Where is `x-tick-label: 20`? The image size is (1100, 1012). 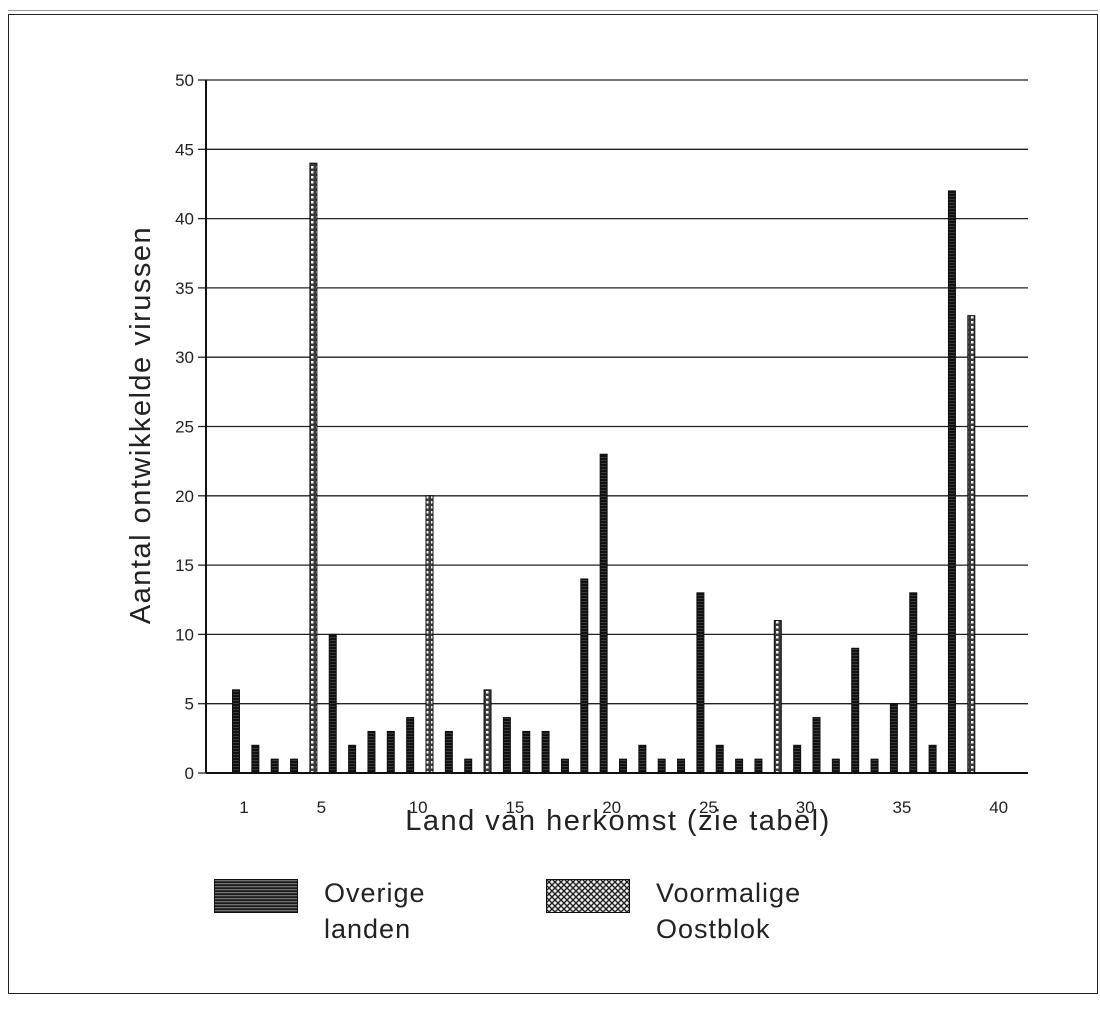
x-tick-label: 20 is located at coordinates (611, 807).